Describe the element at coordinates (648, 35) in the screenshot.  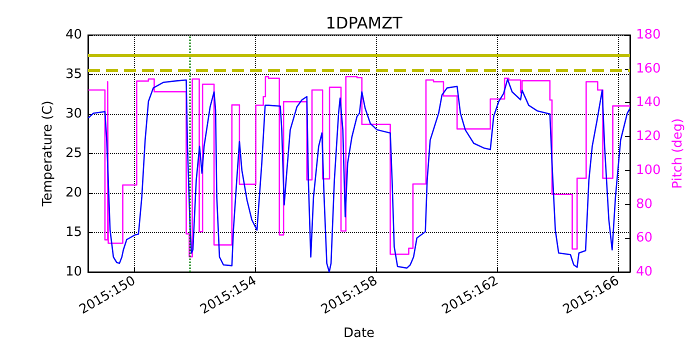
I see `y2-tick-label: 180` at that location.